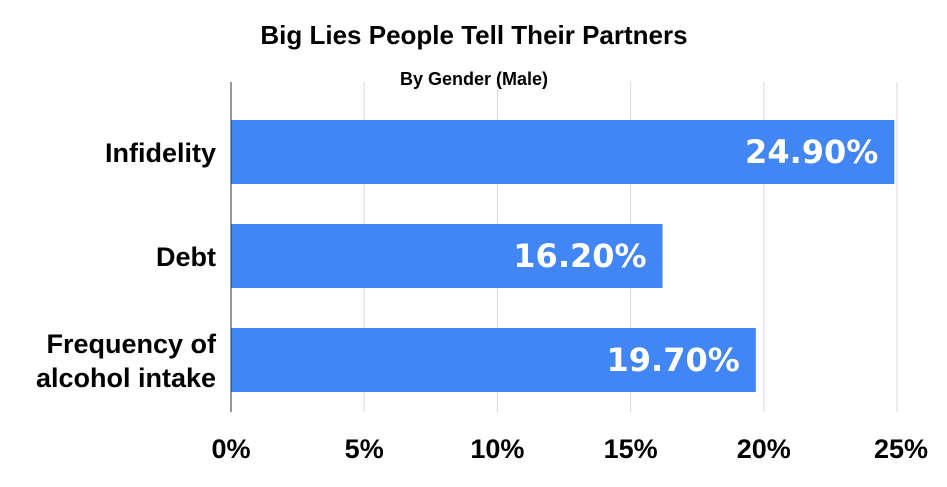 The width and height of the screenshot is (947, 487). I want to click on category-label-2-0: Frequency of, so click(131, 344).